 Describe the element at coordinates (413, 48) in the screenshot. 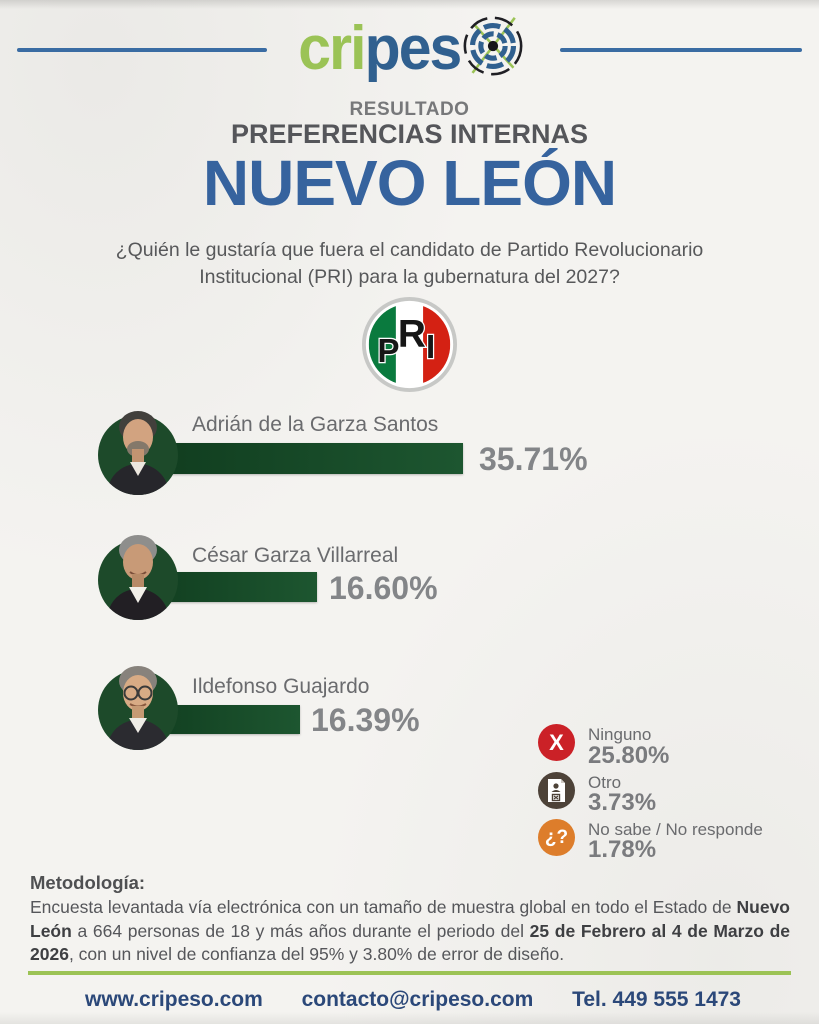

I see `logo-part-blue: pes` at that location.